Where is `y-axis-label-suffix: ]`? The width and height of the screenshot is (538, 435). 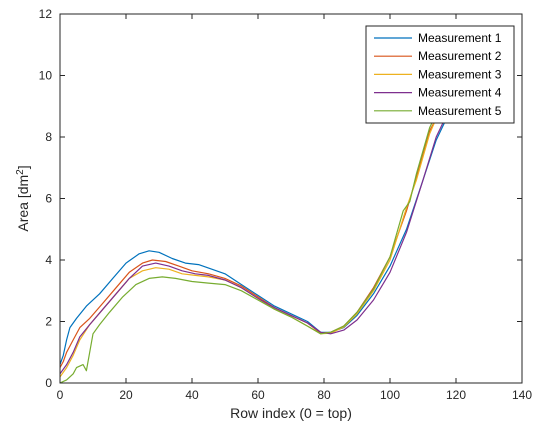
y-axis-label-suffix: ] is located at coordinates (23, 167).